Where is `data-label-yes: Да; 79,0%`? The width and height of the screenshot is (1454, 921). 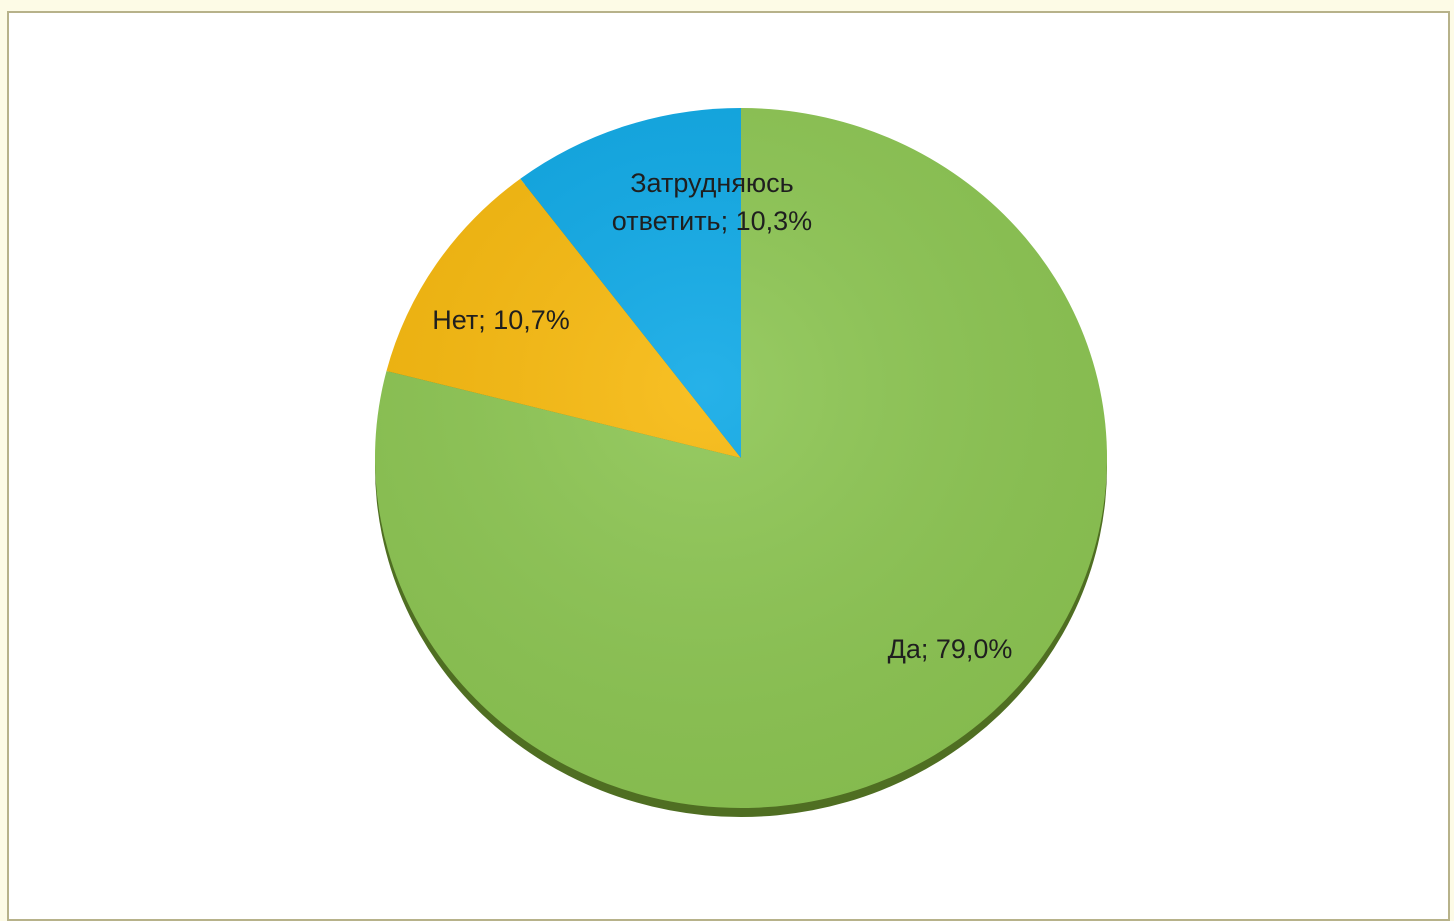 data-label-yes: Да; 79,0% is located at coordinates (950, 649).